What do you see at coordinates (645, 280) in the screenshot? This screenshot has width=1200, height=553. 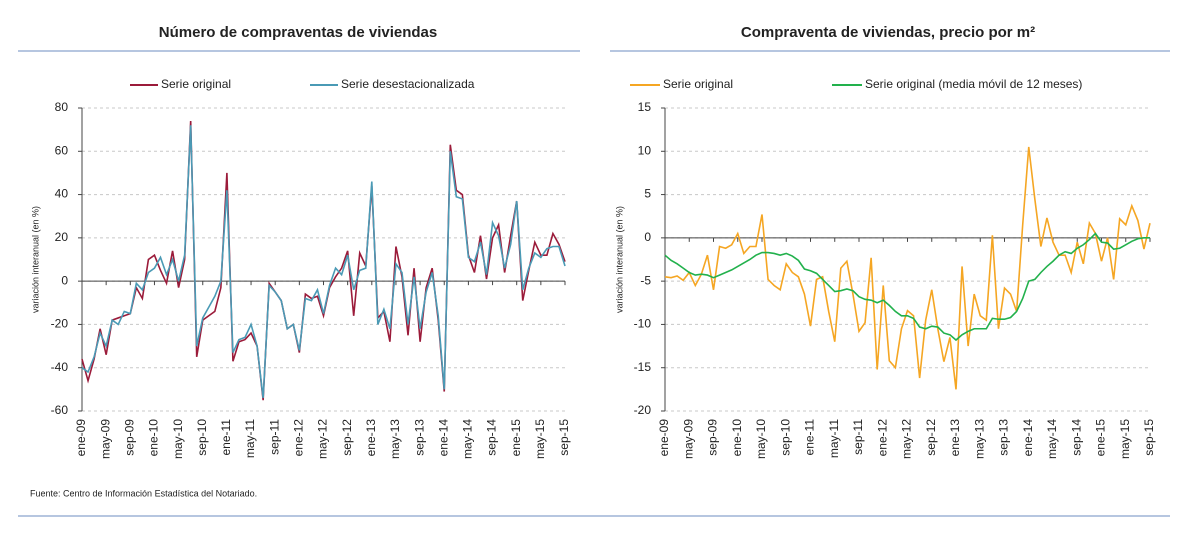 I see `y-tick-label: -5` at bounding box center [645, 280].